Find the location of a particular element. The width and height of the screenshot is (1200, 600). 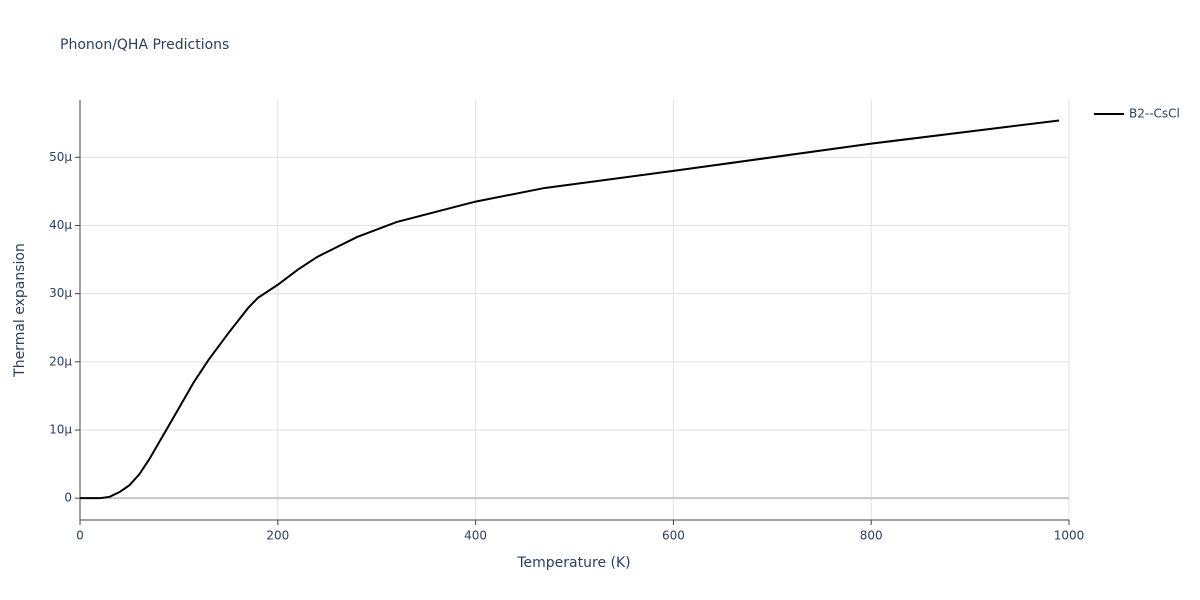

x-tick-label: 800 is located at coordinates (871, 536).